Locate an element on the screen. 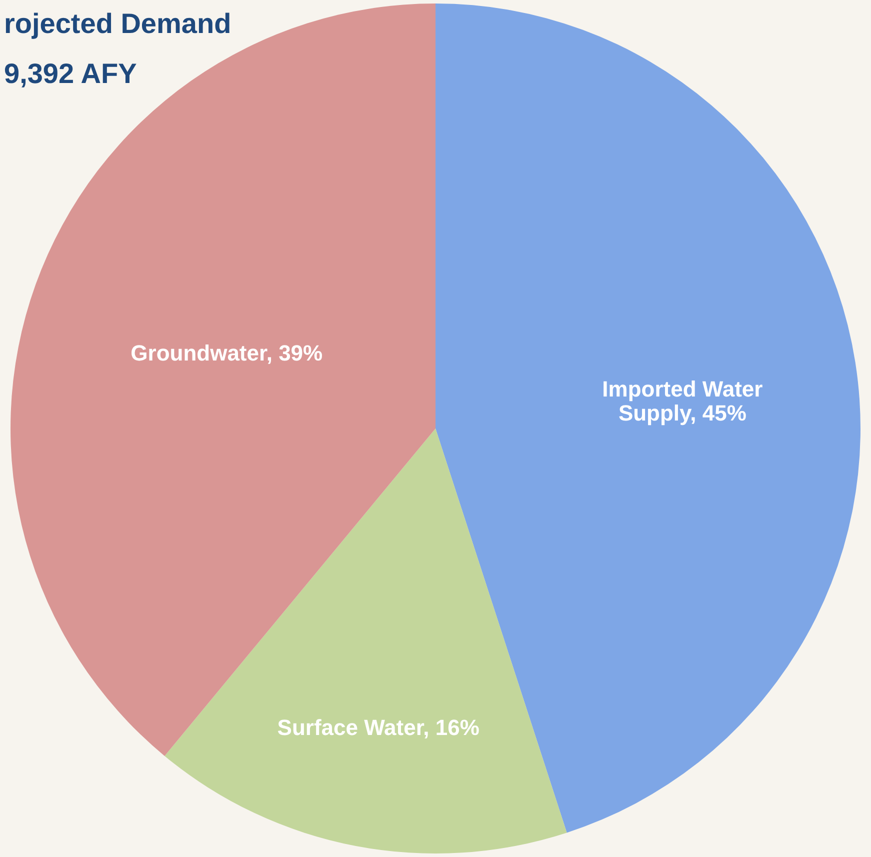 This screenshot has height=857, width=871. slice-label: Groundwater, 39% is located at coordinates (226, 353).